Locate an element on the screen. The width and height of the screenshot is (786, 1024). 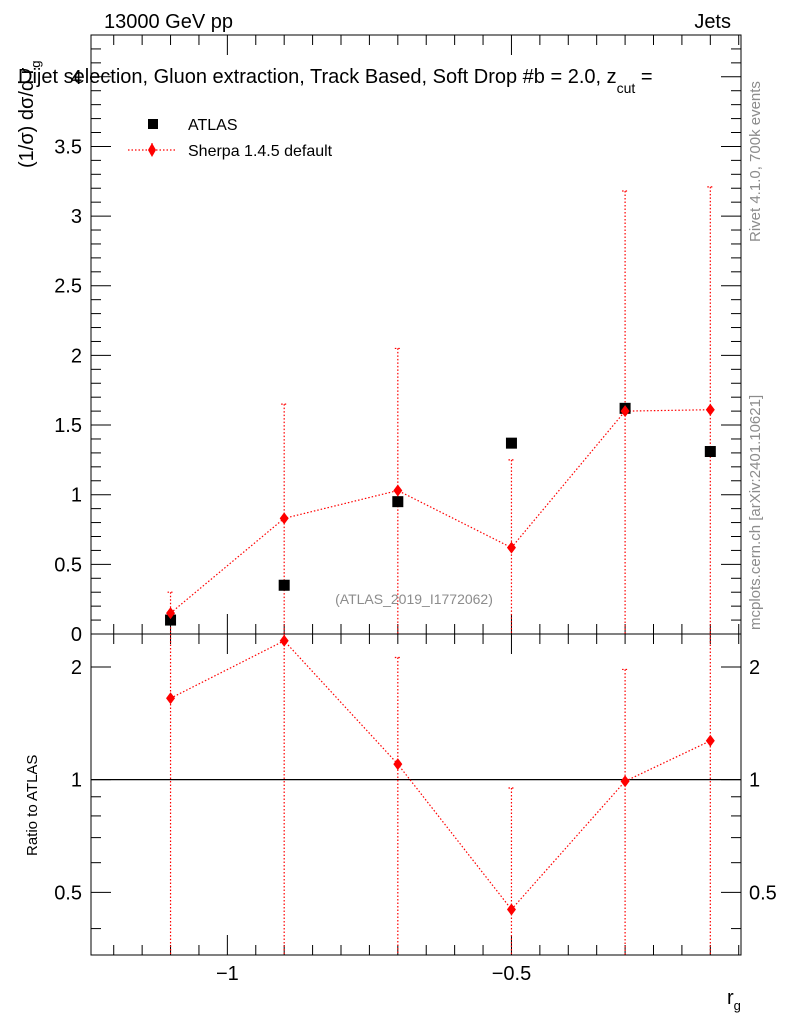
main-y-axis-label-text: (1/σ) dσ/d r is located at coordinates (27, 117).